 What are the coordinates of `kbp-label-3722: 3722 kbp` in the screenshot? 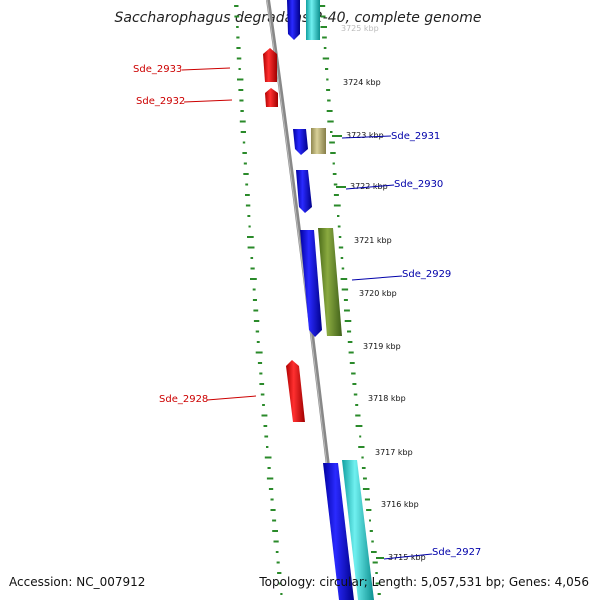 It's located at (369, 186).